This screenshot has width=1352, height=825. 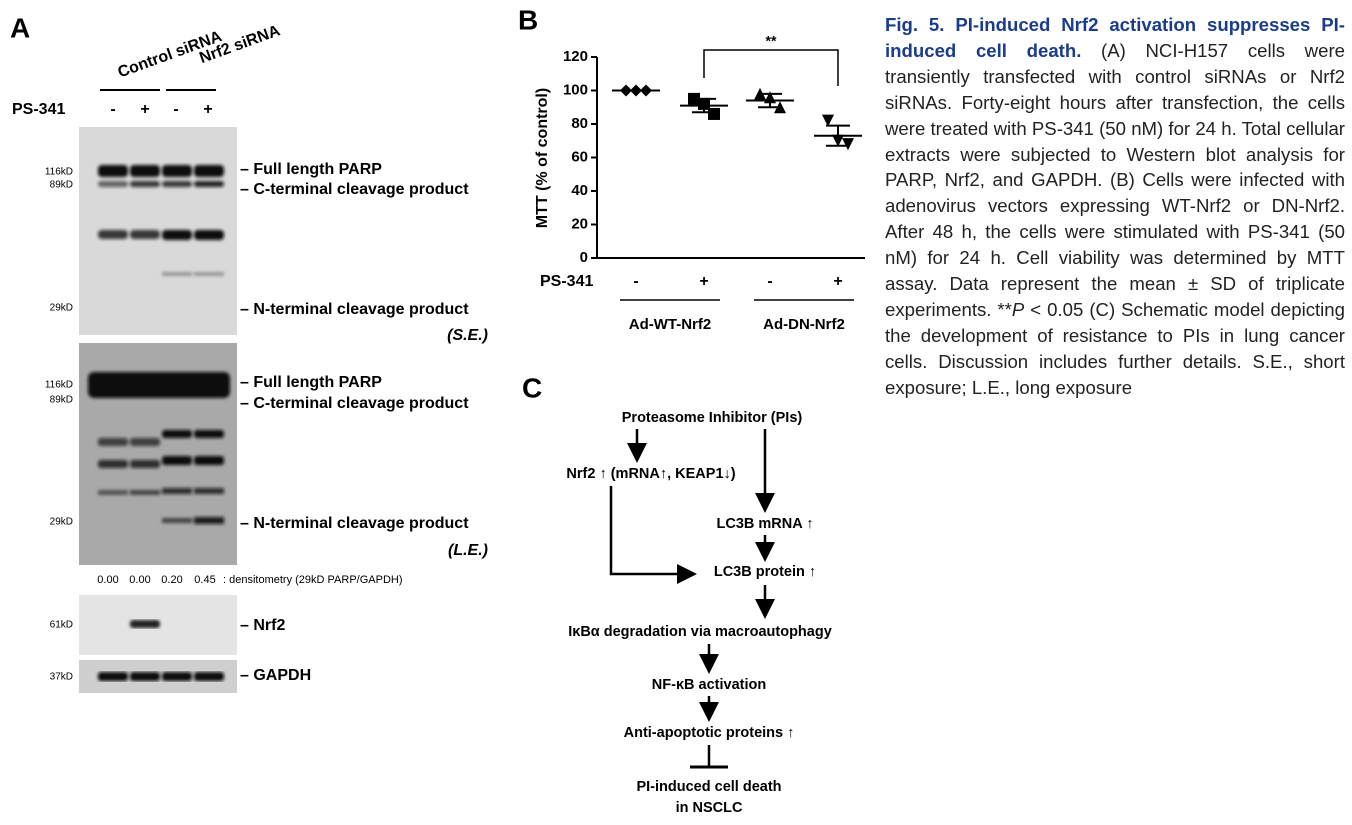 I want to click on y-axis-title: MTT (% of control), so click(x=542, y=158).